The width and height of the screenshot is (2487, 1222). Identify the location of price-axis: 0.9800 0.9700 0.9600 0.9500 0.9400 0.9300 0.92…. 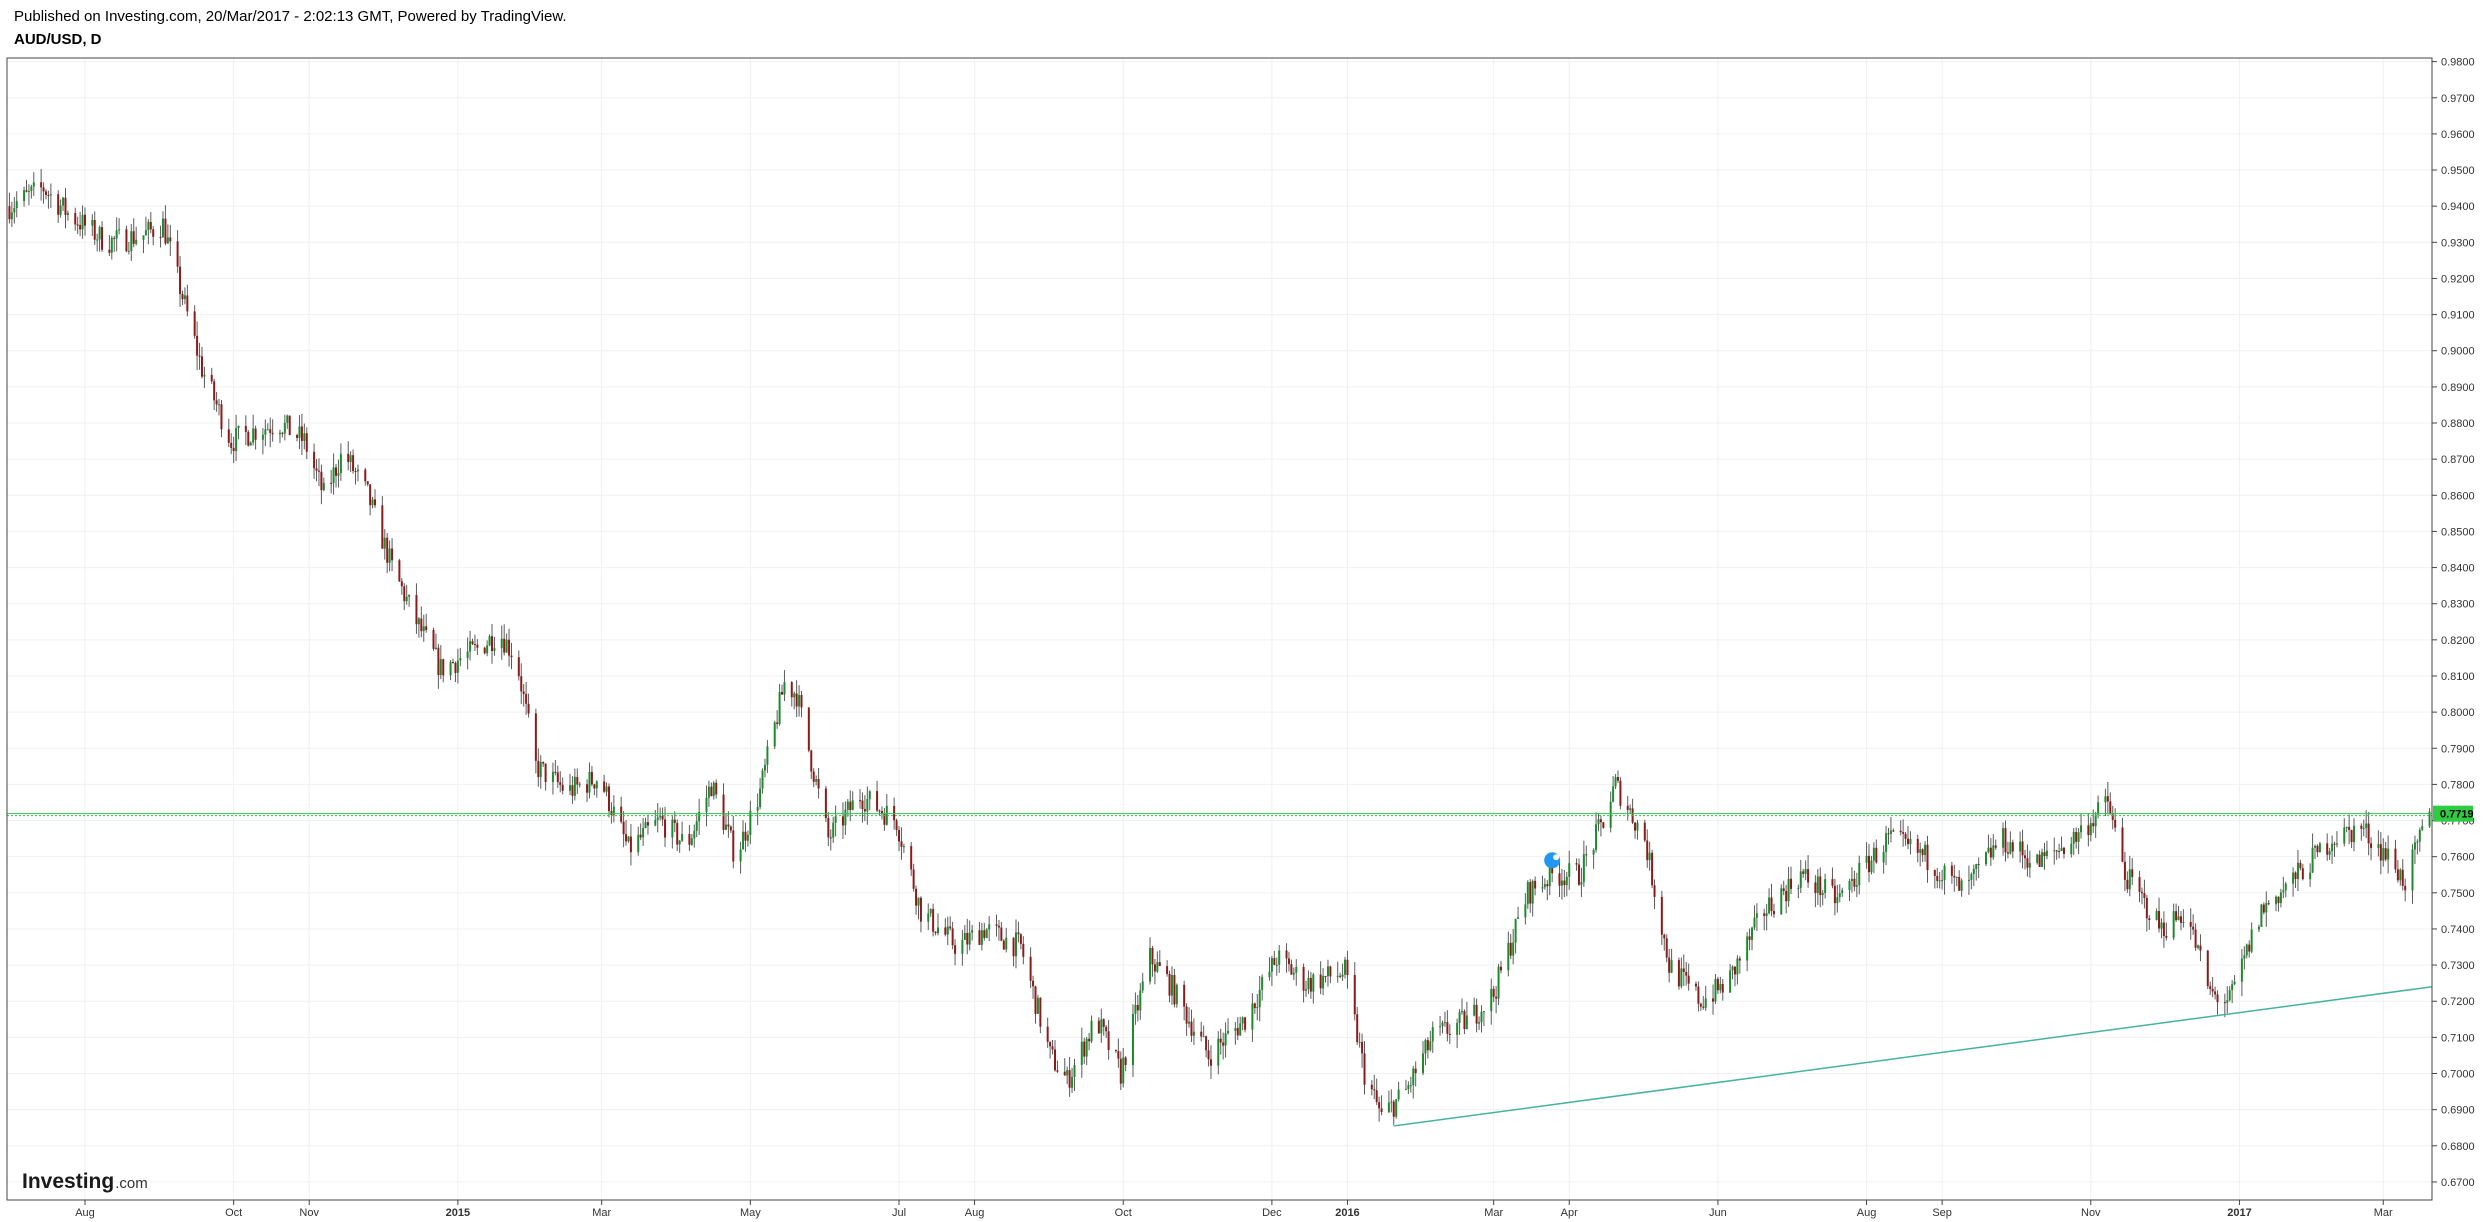
(2453, 623).